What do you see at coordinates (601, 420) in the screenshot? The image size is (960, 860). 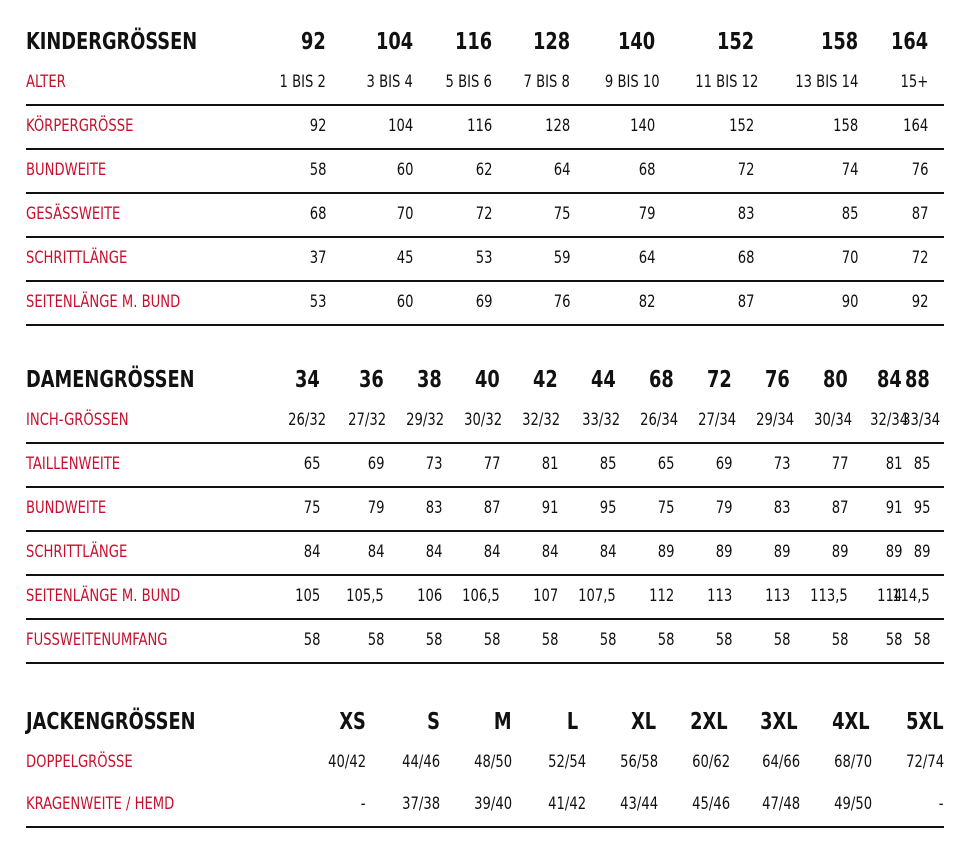 I see `table-cell: 33/32` at bounding box center [601, 420].